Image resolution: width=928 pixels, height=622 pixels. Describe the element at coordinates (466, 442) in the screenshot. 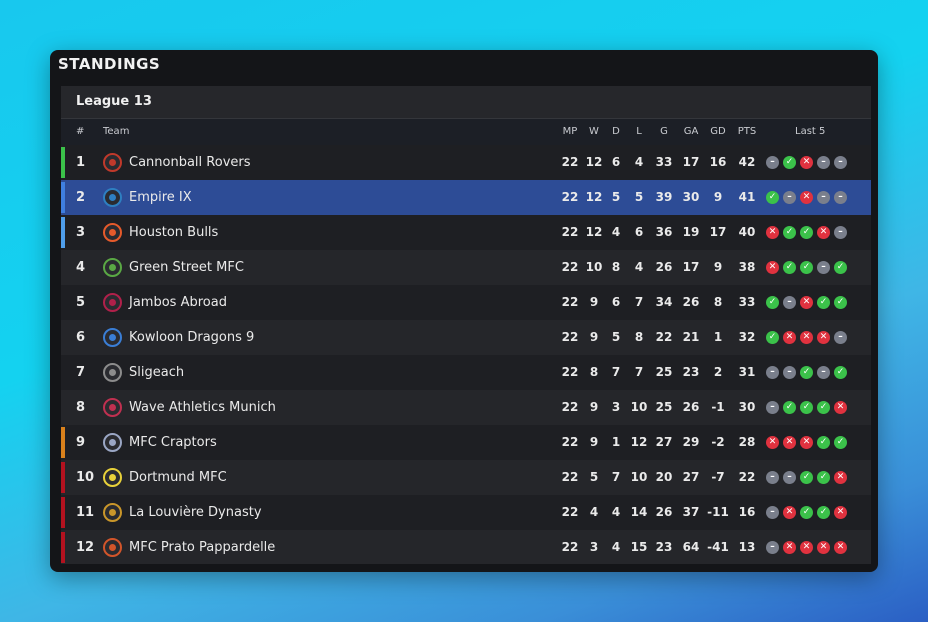

I see `table-row: 9 MFC Craptors 22 9 1 12 27 29 -2 28 ✕ ✕ ✕ ✓ ✓` at that location.